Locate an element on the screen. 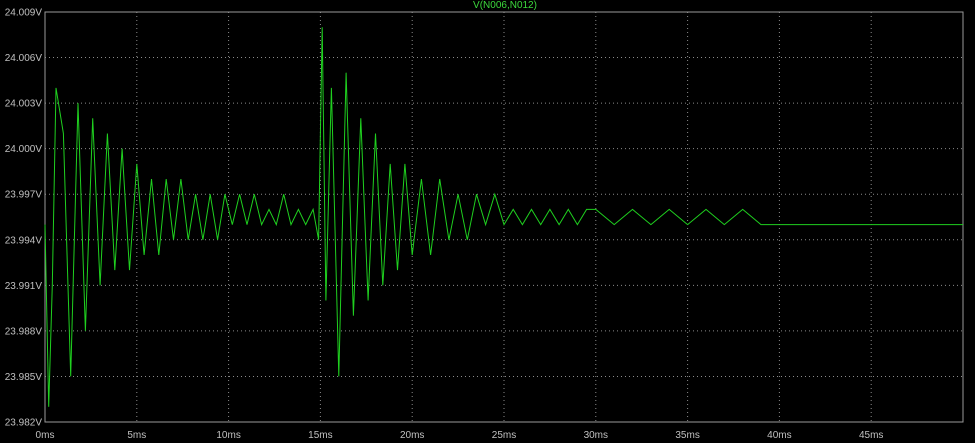 The image size is (975, 443). y-tick-label: 23.994V is located at coordinates (24, 240).